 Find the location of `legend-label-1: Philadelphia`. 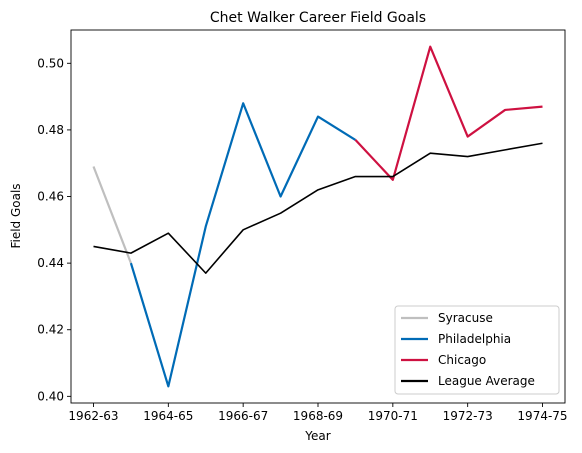

legend-label-1: Philadelphia is located at coordinates (474, 339).